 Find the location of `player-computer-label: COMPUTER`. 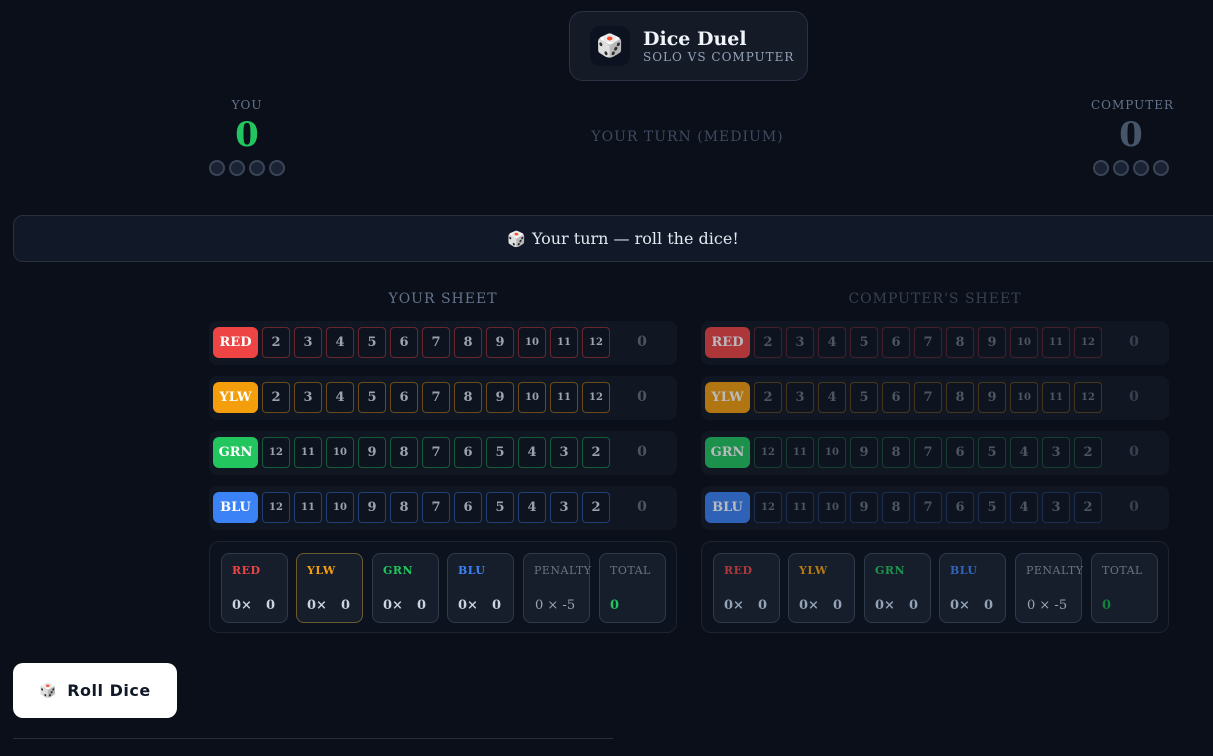

player-computer-label: COMPUTER is located at coordinates (1133, 105).